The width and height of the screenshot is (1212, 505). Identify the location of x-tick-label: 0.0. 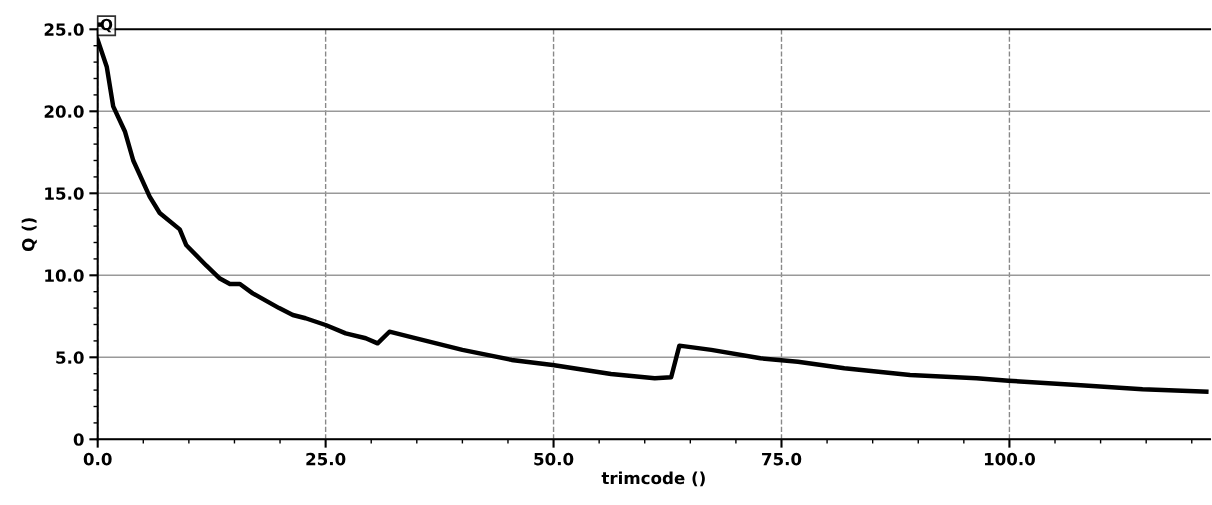
(97, 459).